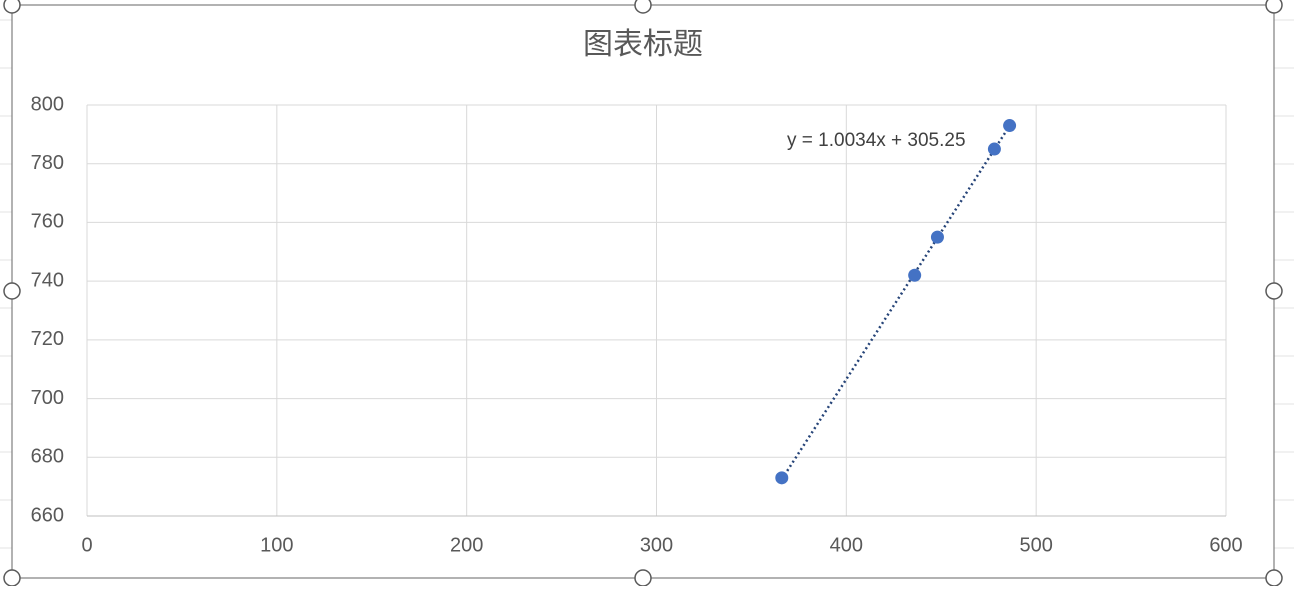 The width and height of the screenshot is (1294, 591). What do you see at coordinates (466, 545) in the screenshot?
I see `x-tick-label: 200` at bounding box center [466, 545].